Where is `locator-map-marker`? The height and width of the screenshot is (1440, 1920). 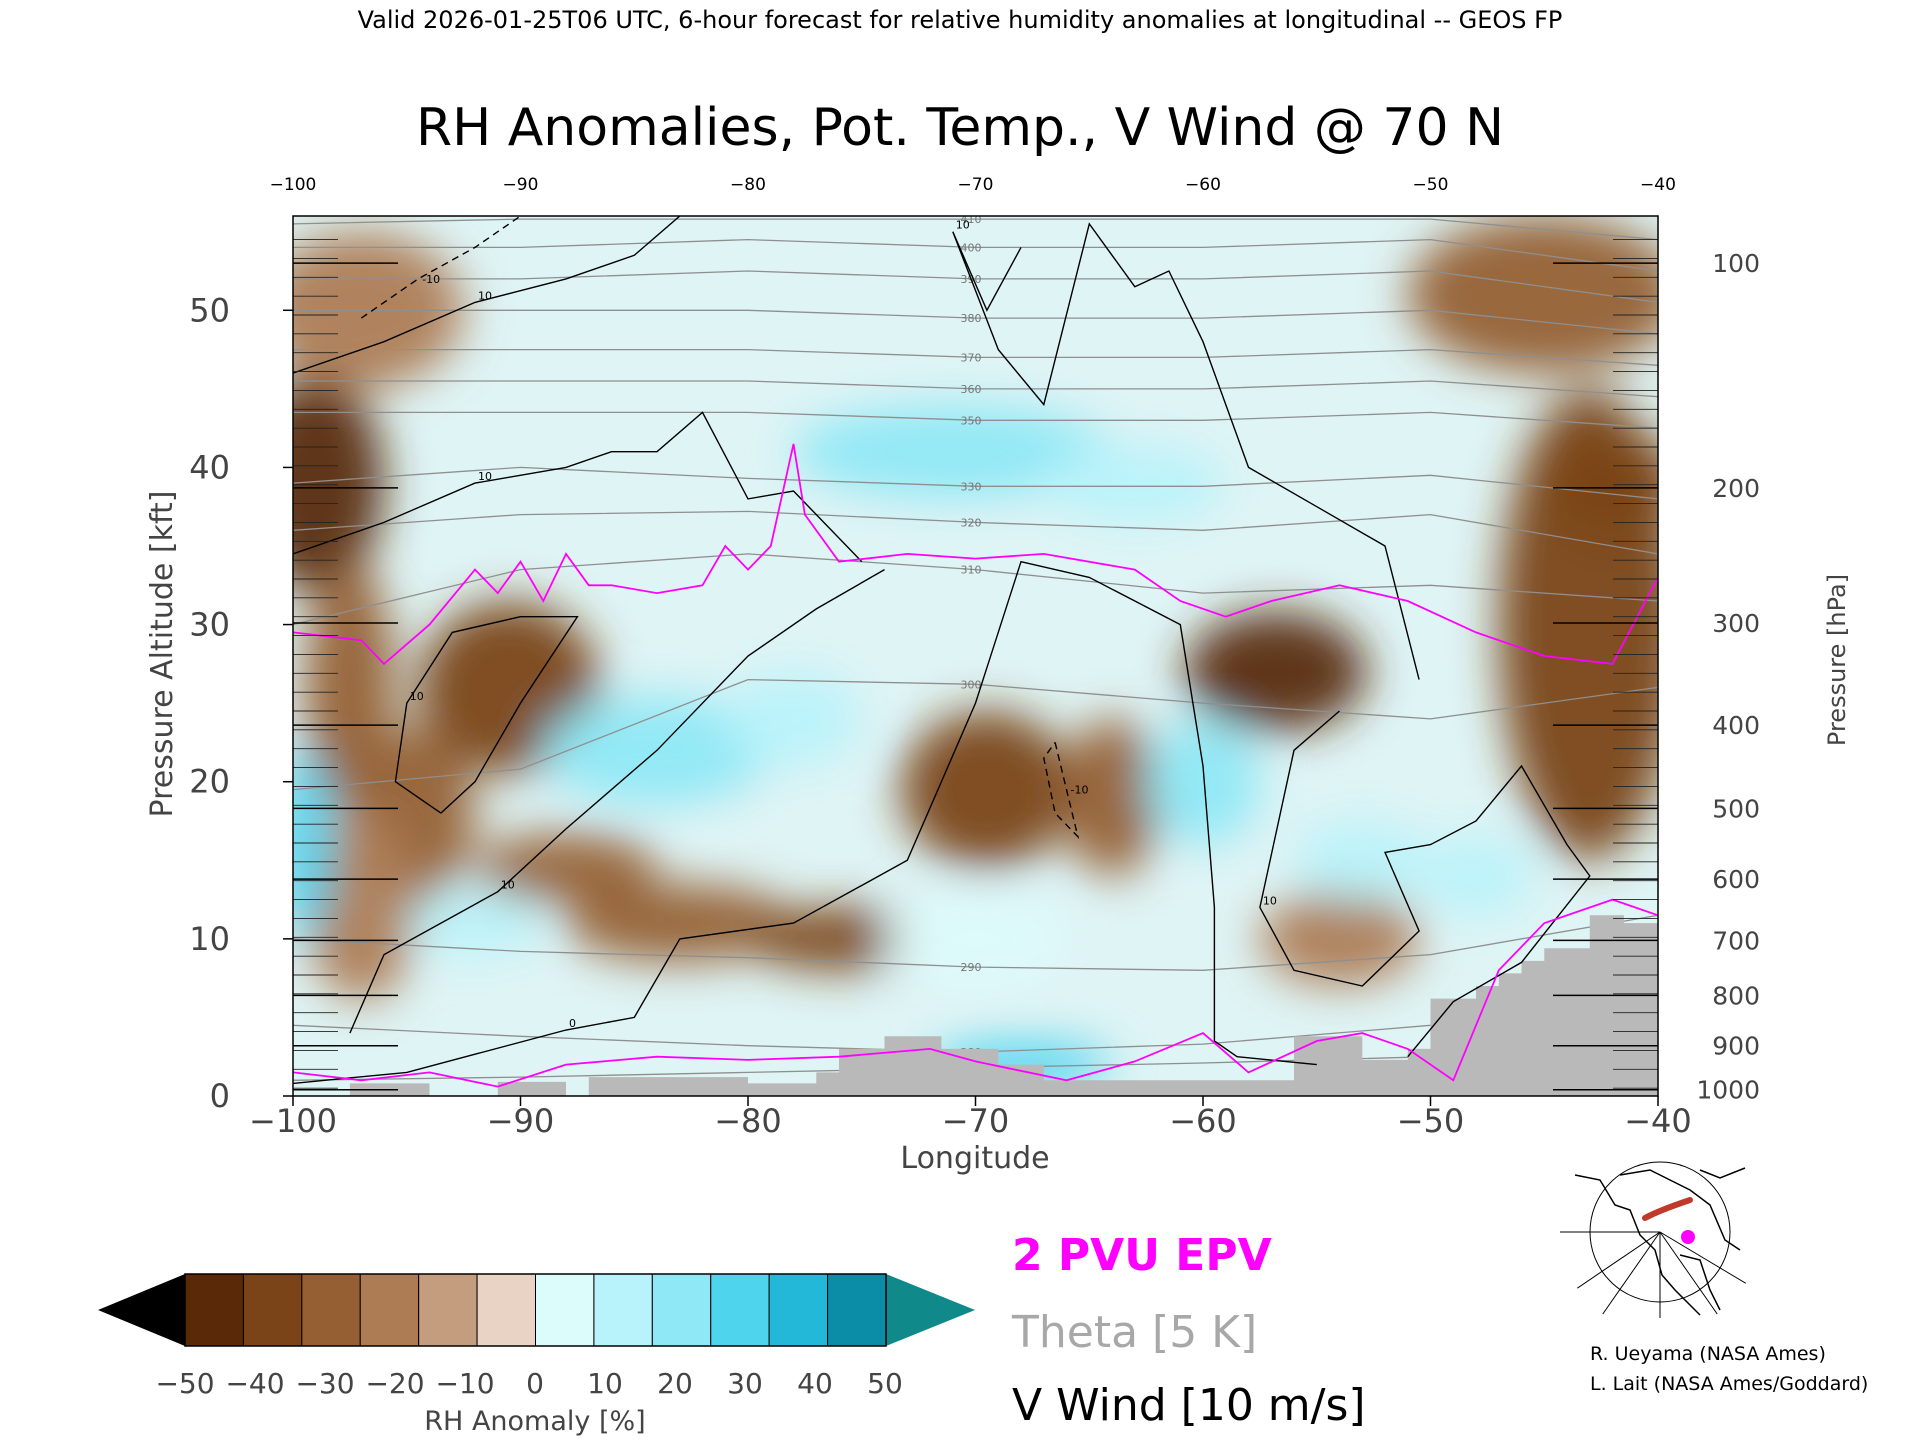
locator-map-marker is located at coordinates (1688, 1237).